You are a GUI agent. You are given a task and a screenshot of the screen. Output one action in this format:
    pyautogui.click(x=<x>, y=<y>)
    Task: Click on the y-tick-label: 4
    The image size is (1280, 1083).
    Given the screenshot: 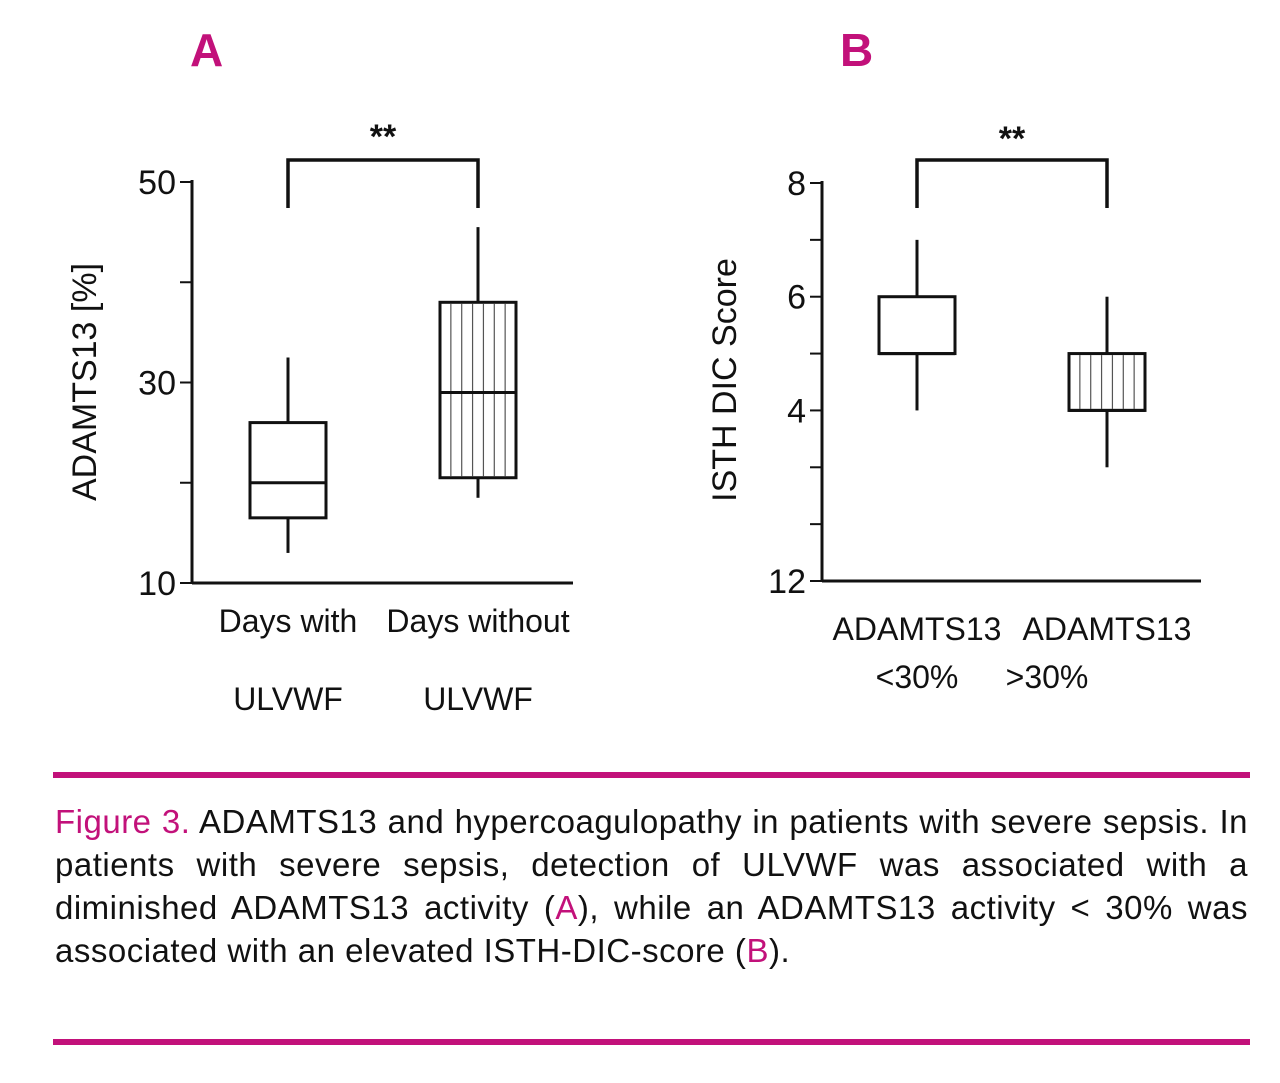 What is the action you would take?
    pyautogui.click(x=796, y=411)
    